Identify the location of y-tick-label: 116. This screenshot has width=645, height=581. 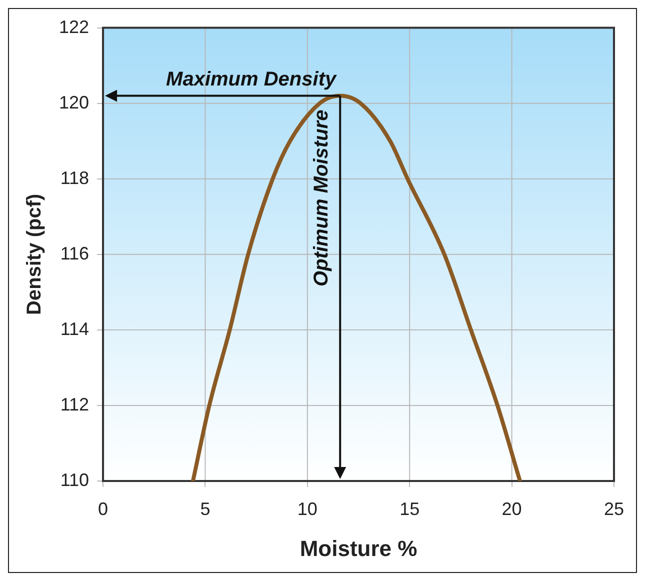
(75, 253).